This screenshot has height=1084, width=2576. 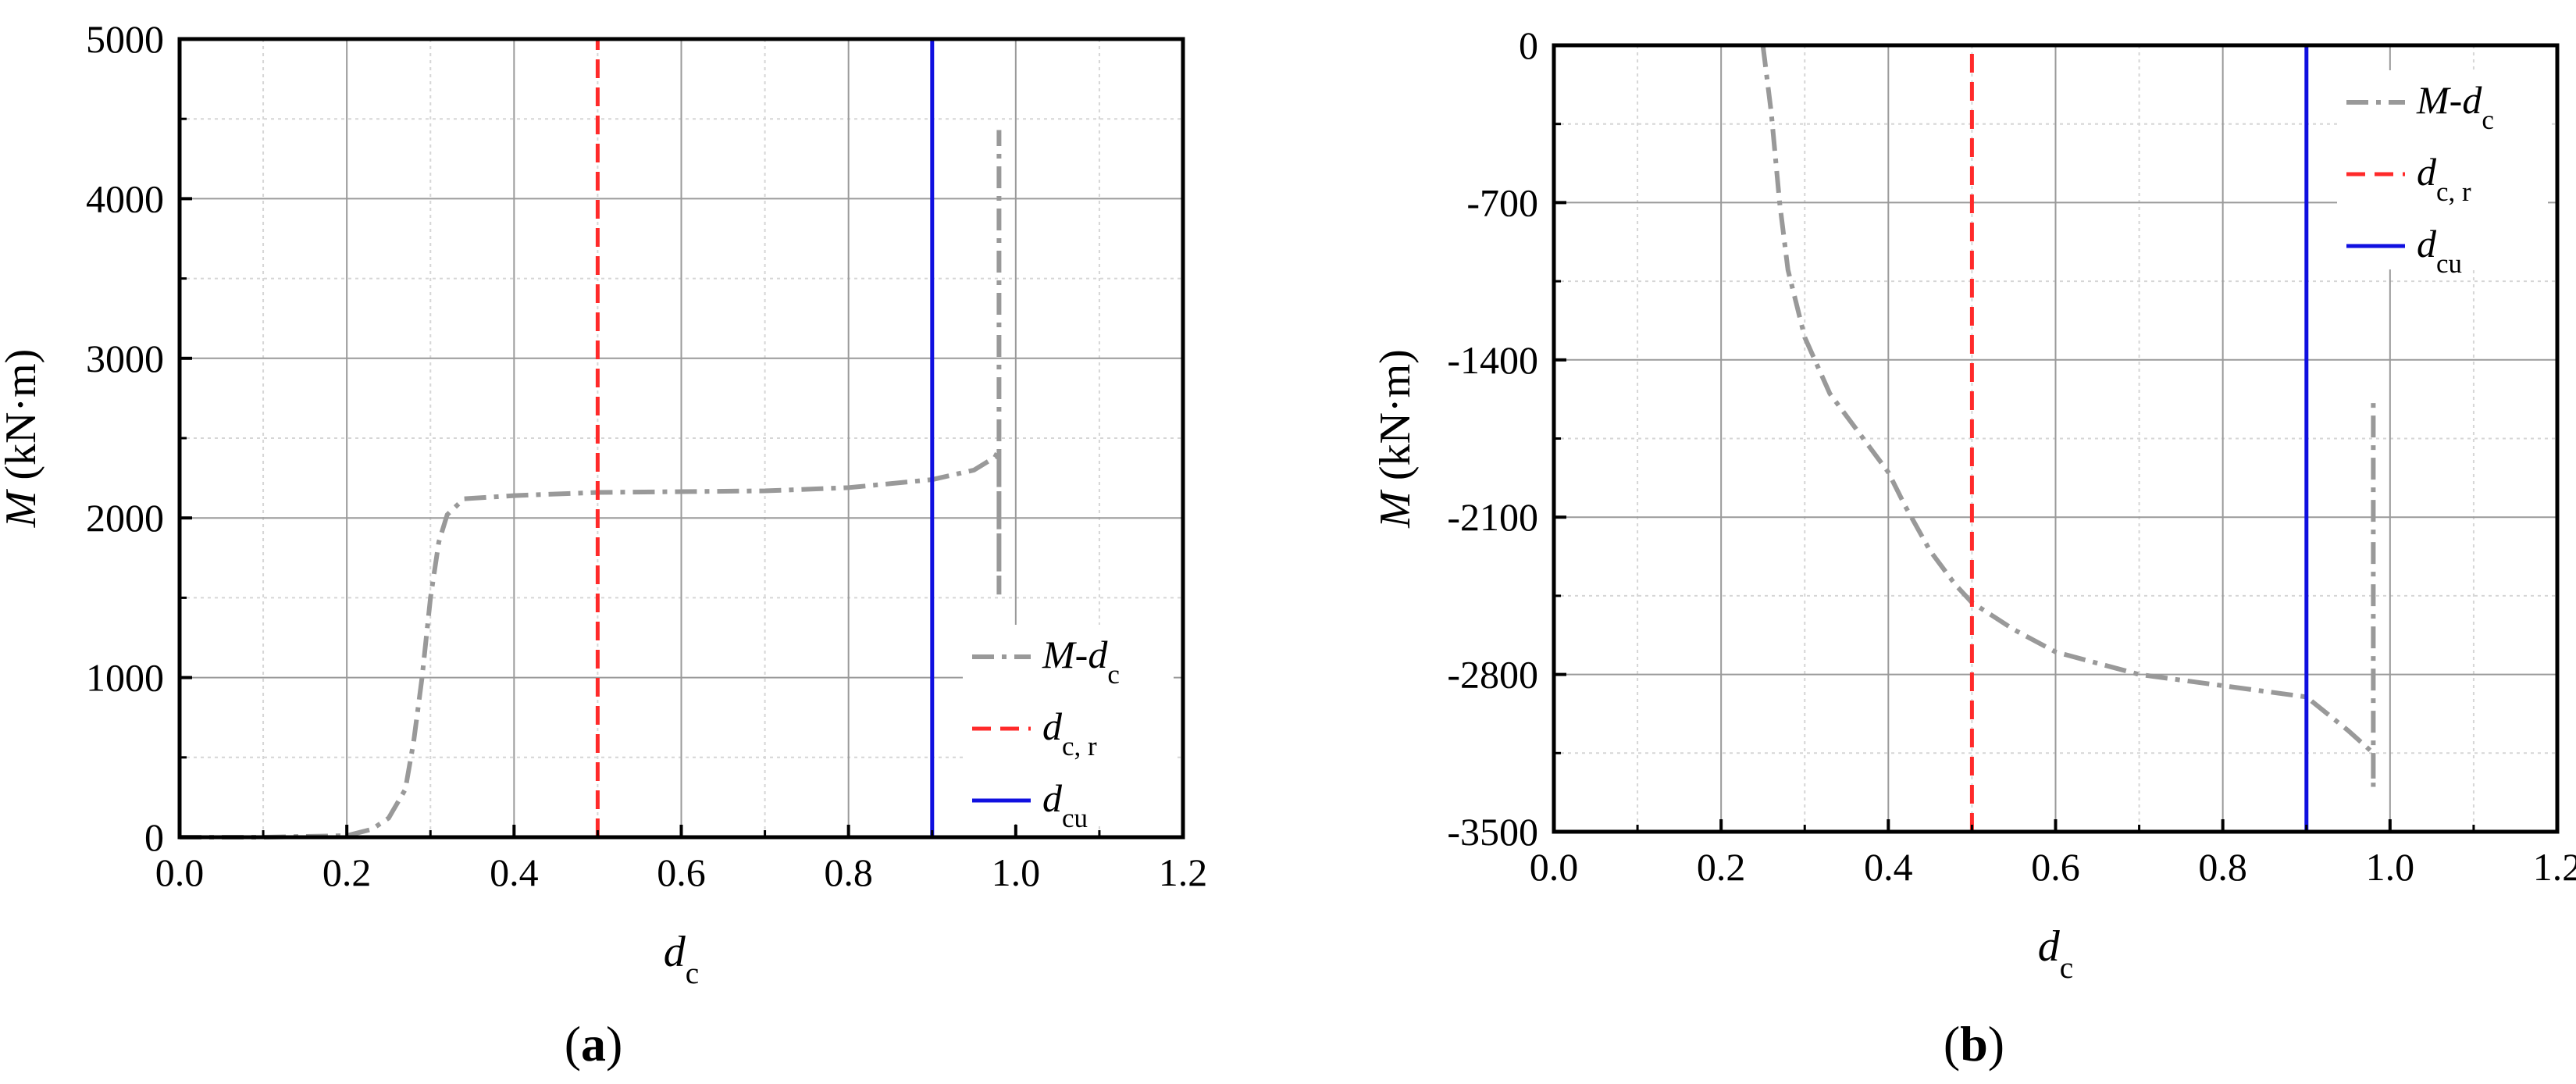 I want to click on panel-label: (a), so click(x=594, y=1044).